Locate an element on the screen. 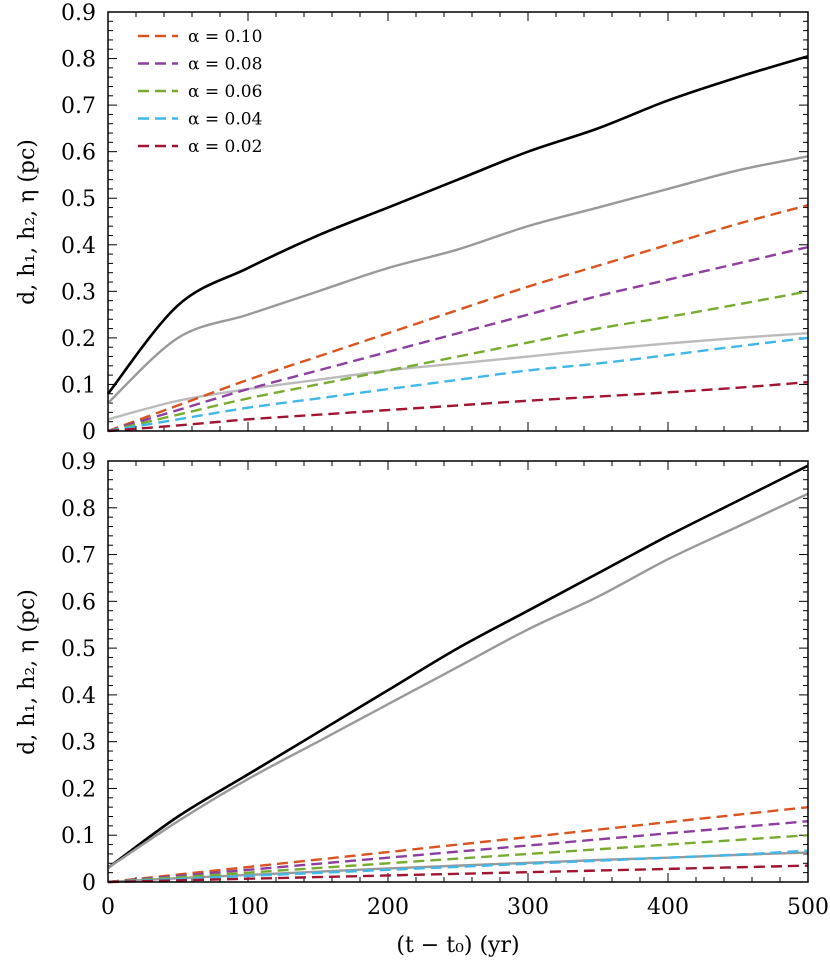 Image resolution: width=830 pixels, height=965 pixels. legend-label: α = 0.04 is located at coordinates (225, 120).